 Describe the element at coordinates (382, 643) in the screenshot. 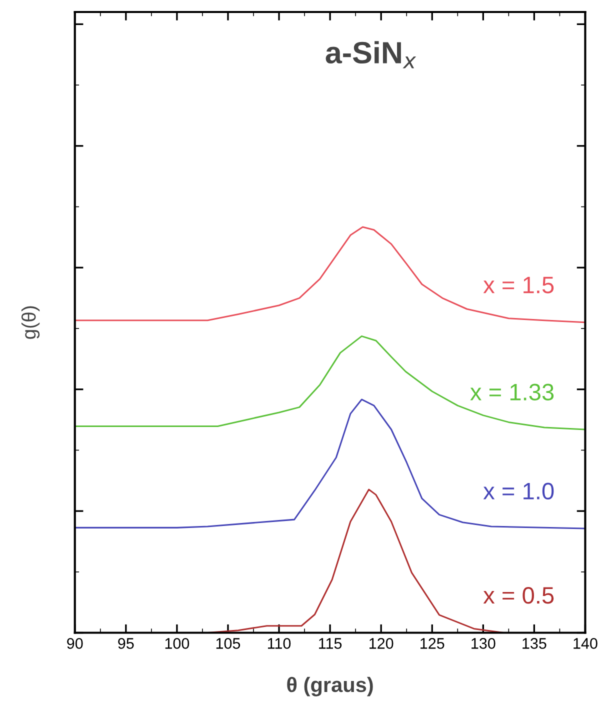

I see `x-tick-label: 120` at that location.